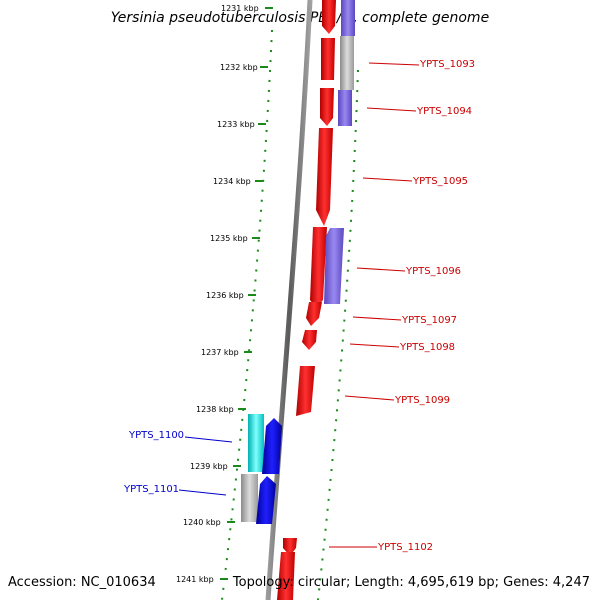 The height and width of the screenshot is (600, 600). I want to click on reverse-cds-track-right, so click(339, 152).